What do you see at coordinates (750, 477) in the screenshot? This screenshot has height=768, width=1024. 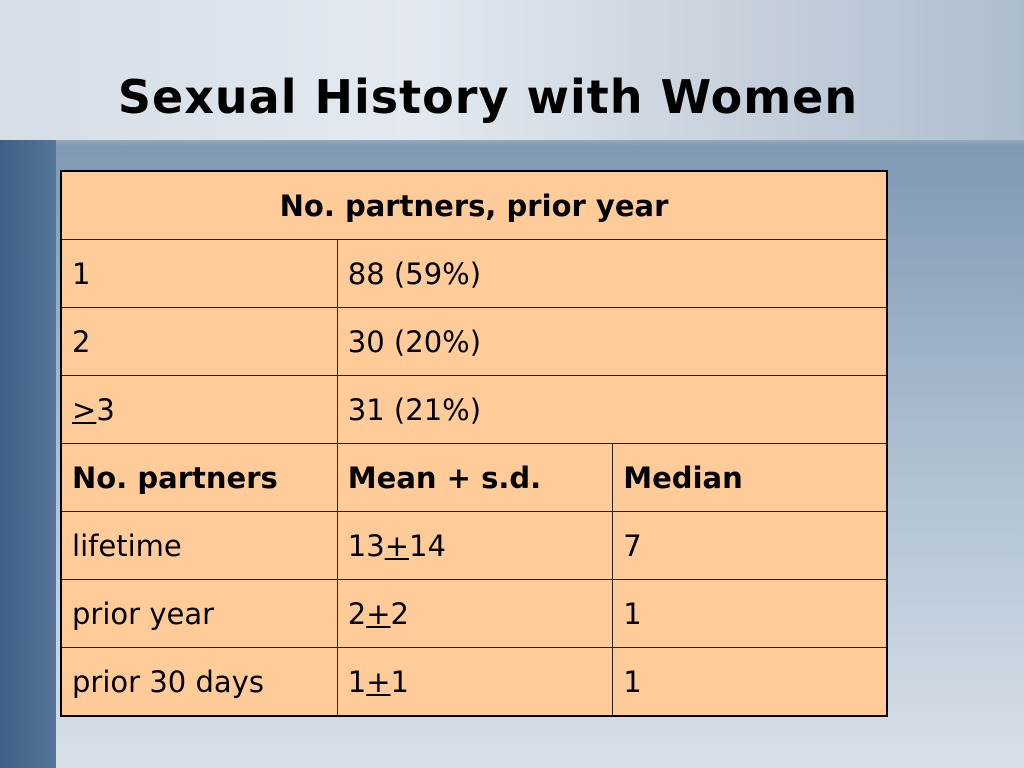 I see `header-cell: Median` at bounding box center [750, 477].